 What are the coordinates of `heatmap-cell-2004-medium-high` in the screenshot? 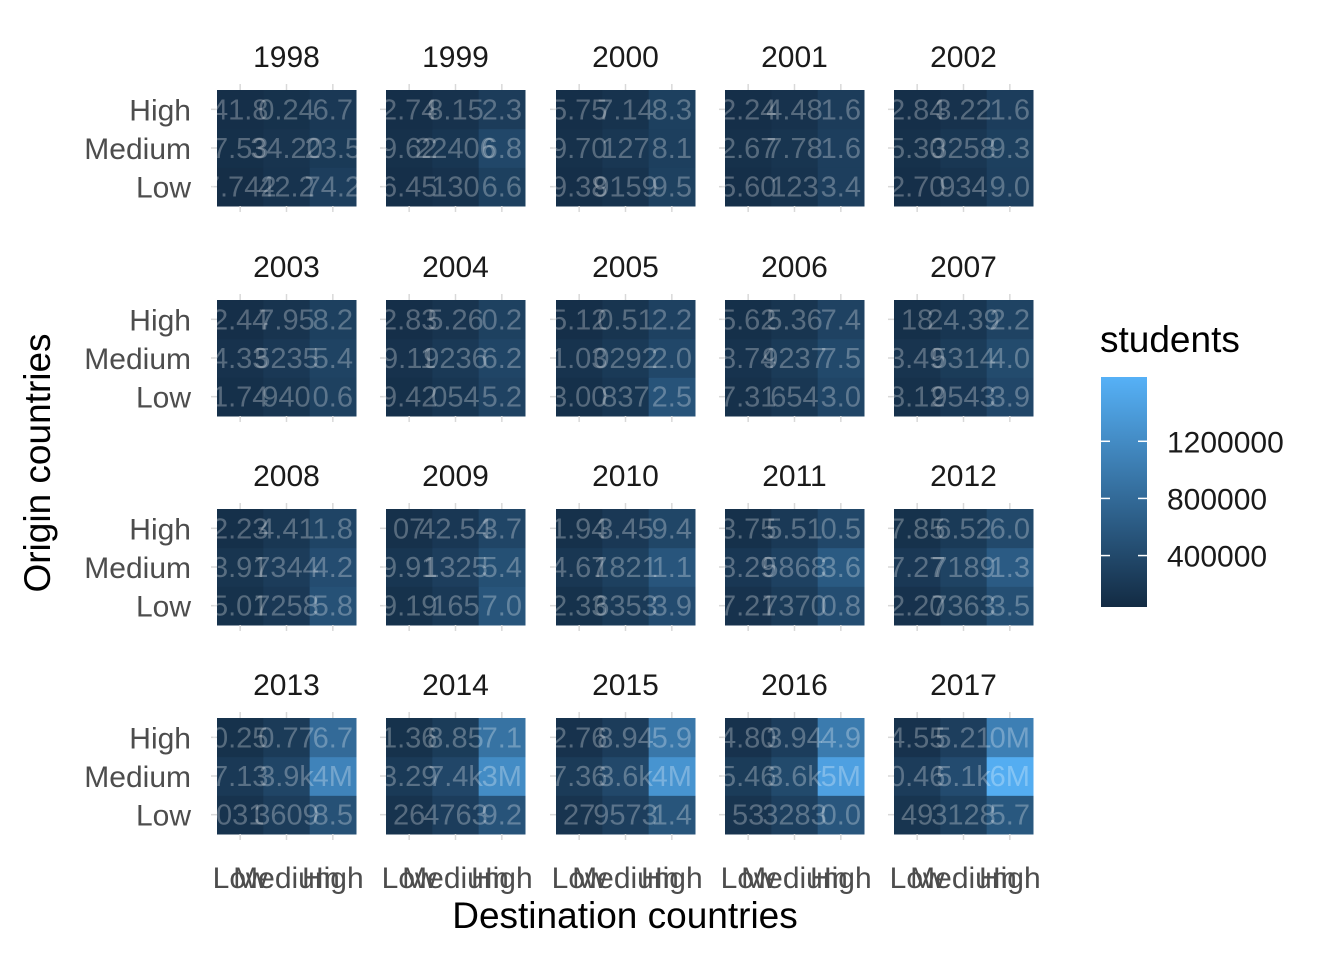 It's located at (502, 358).